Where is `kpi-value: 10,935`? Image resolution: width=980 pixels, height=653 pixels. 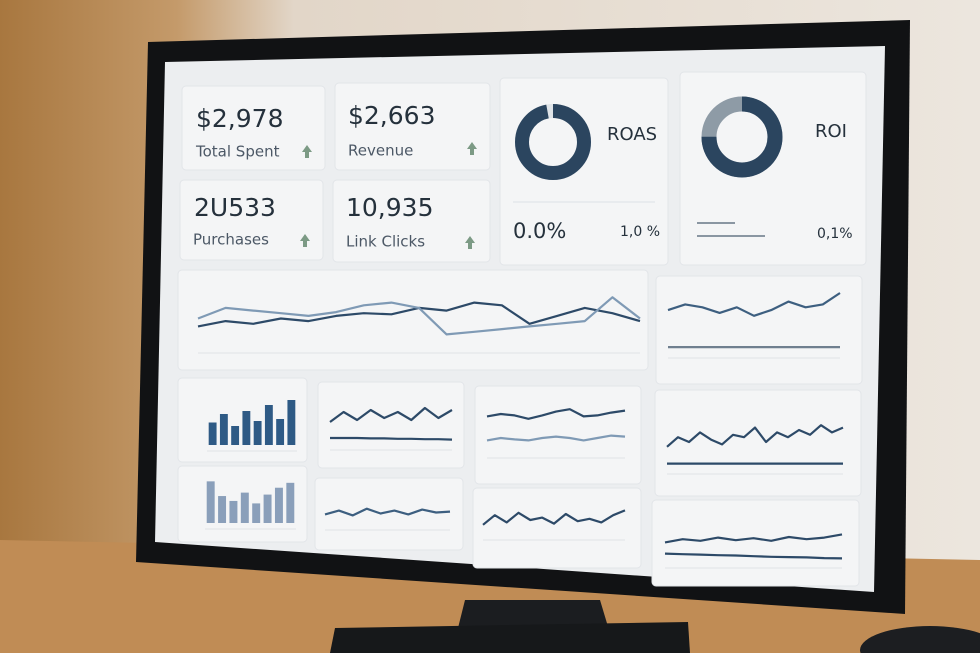 kpi-value: 10,935 is located at coordinates (389, 207).